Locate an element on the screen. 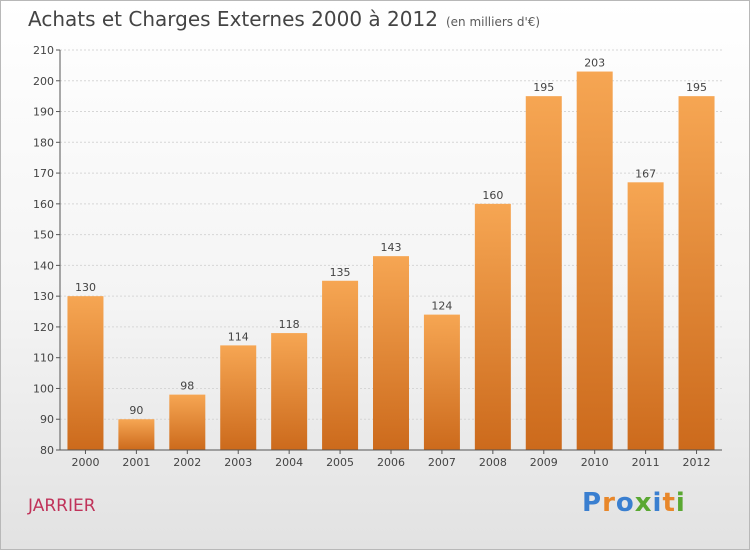 The width and height of the screenshot is (750, 550). data-label-2009: 195 is located at coordinates (543, 87).